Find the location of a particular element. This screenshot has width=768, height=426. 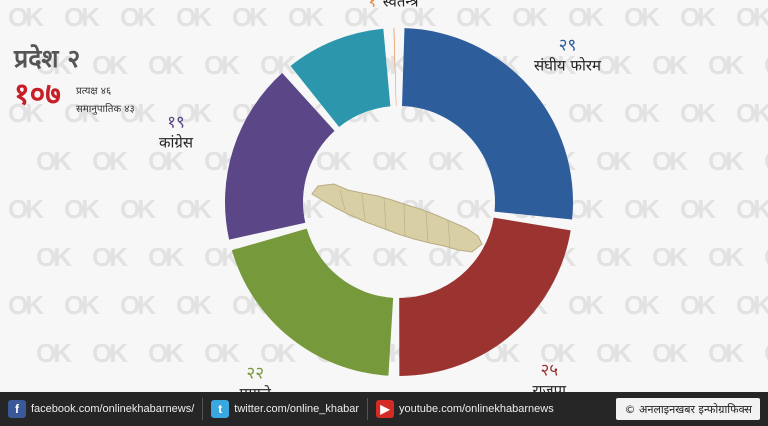

proportional-seats: समानुपातिक ४३ is located at coordinates (105, 109).